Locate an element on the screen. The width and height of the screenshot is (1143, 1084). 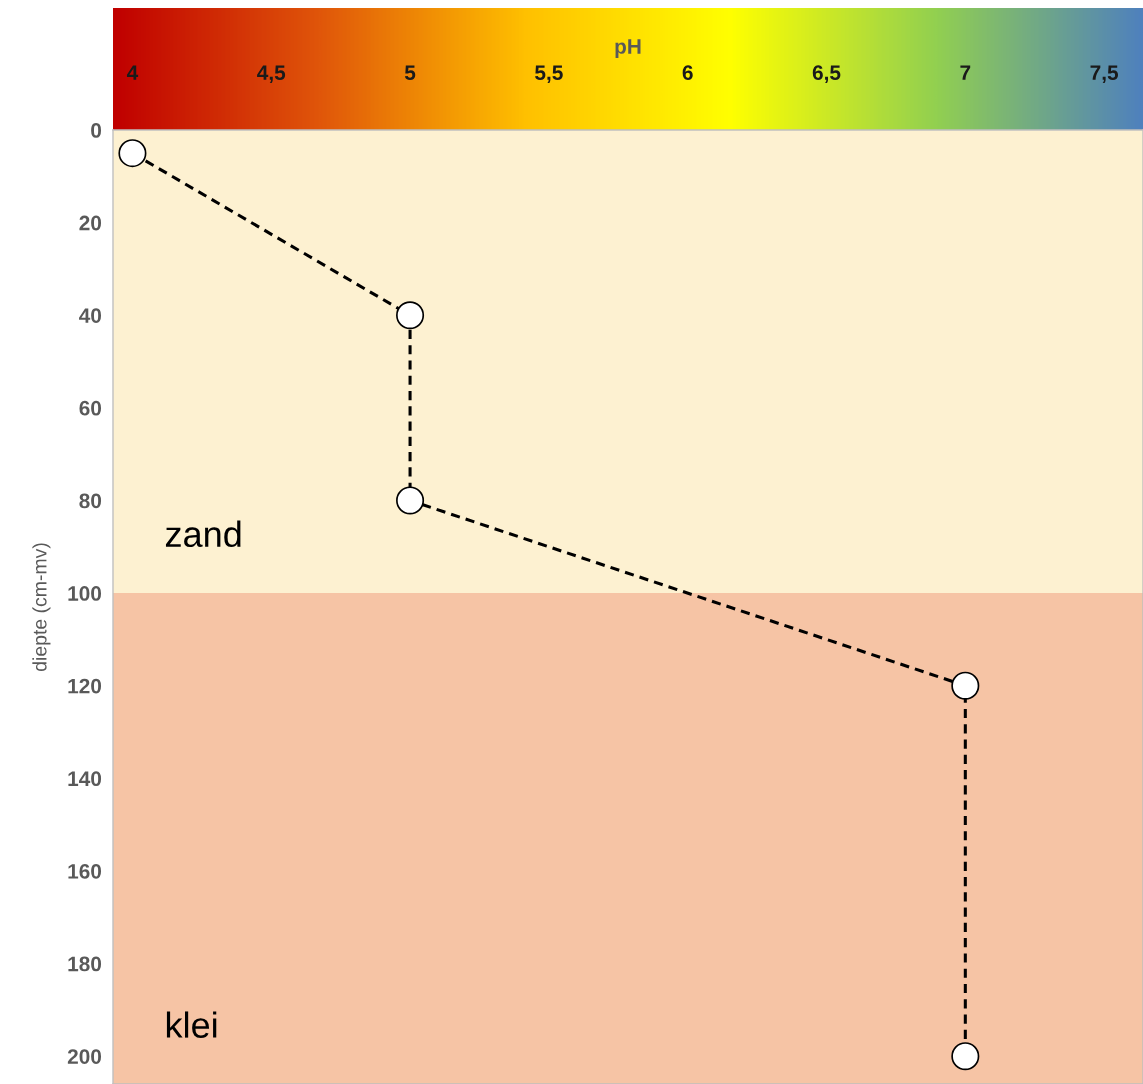
y-axis-title: diepte (cm-mv) is located at coordinates (41, 607).